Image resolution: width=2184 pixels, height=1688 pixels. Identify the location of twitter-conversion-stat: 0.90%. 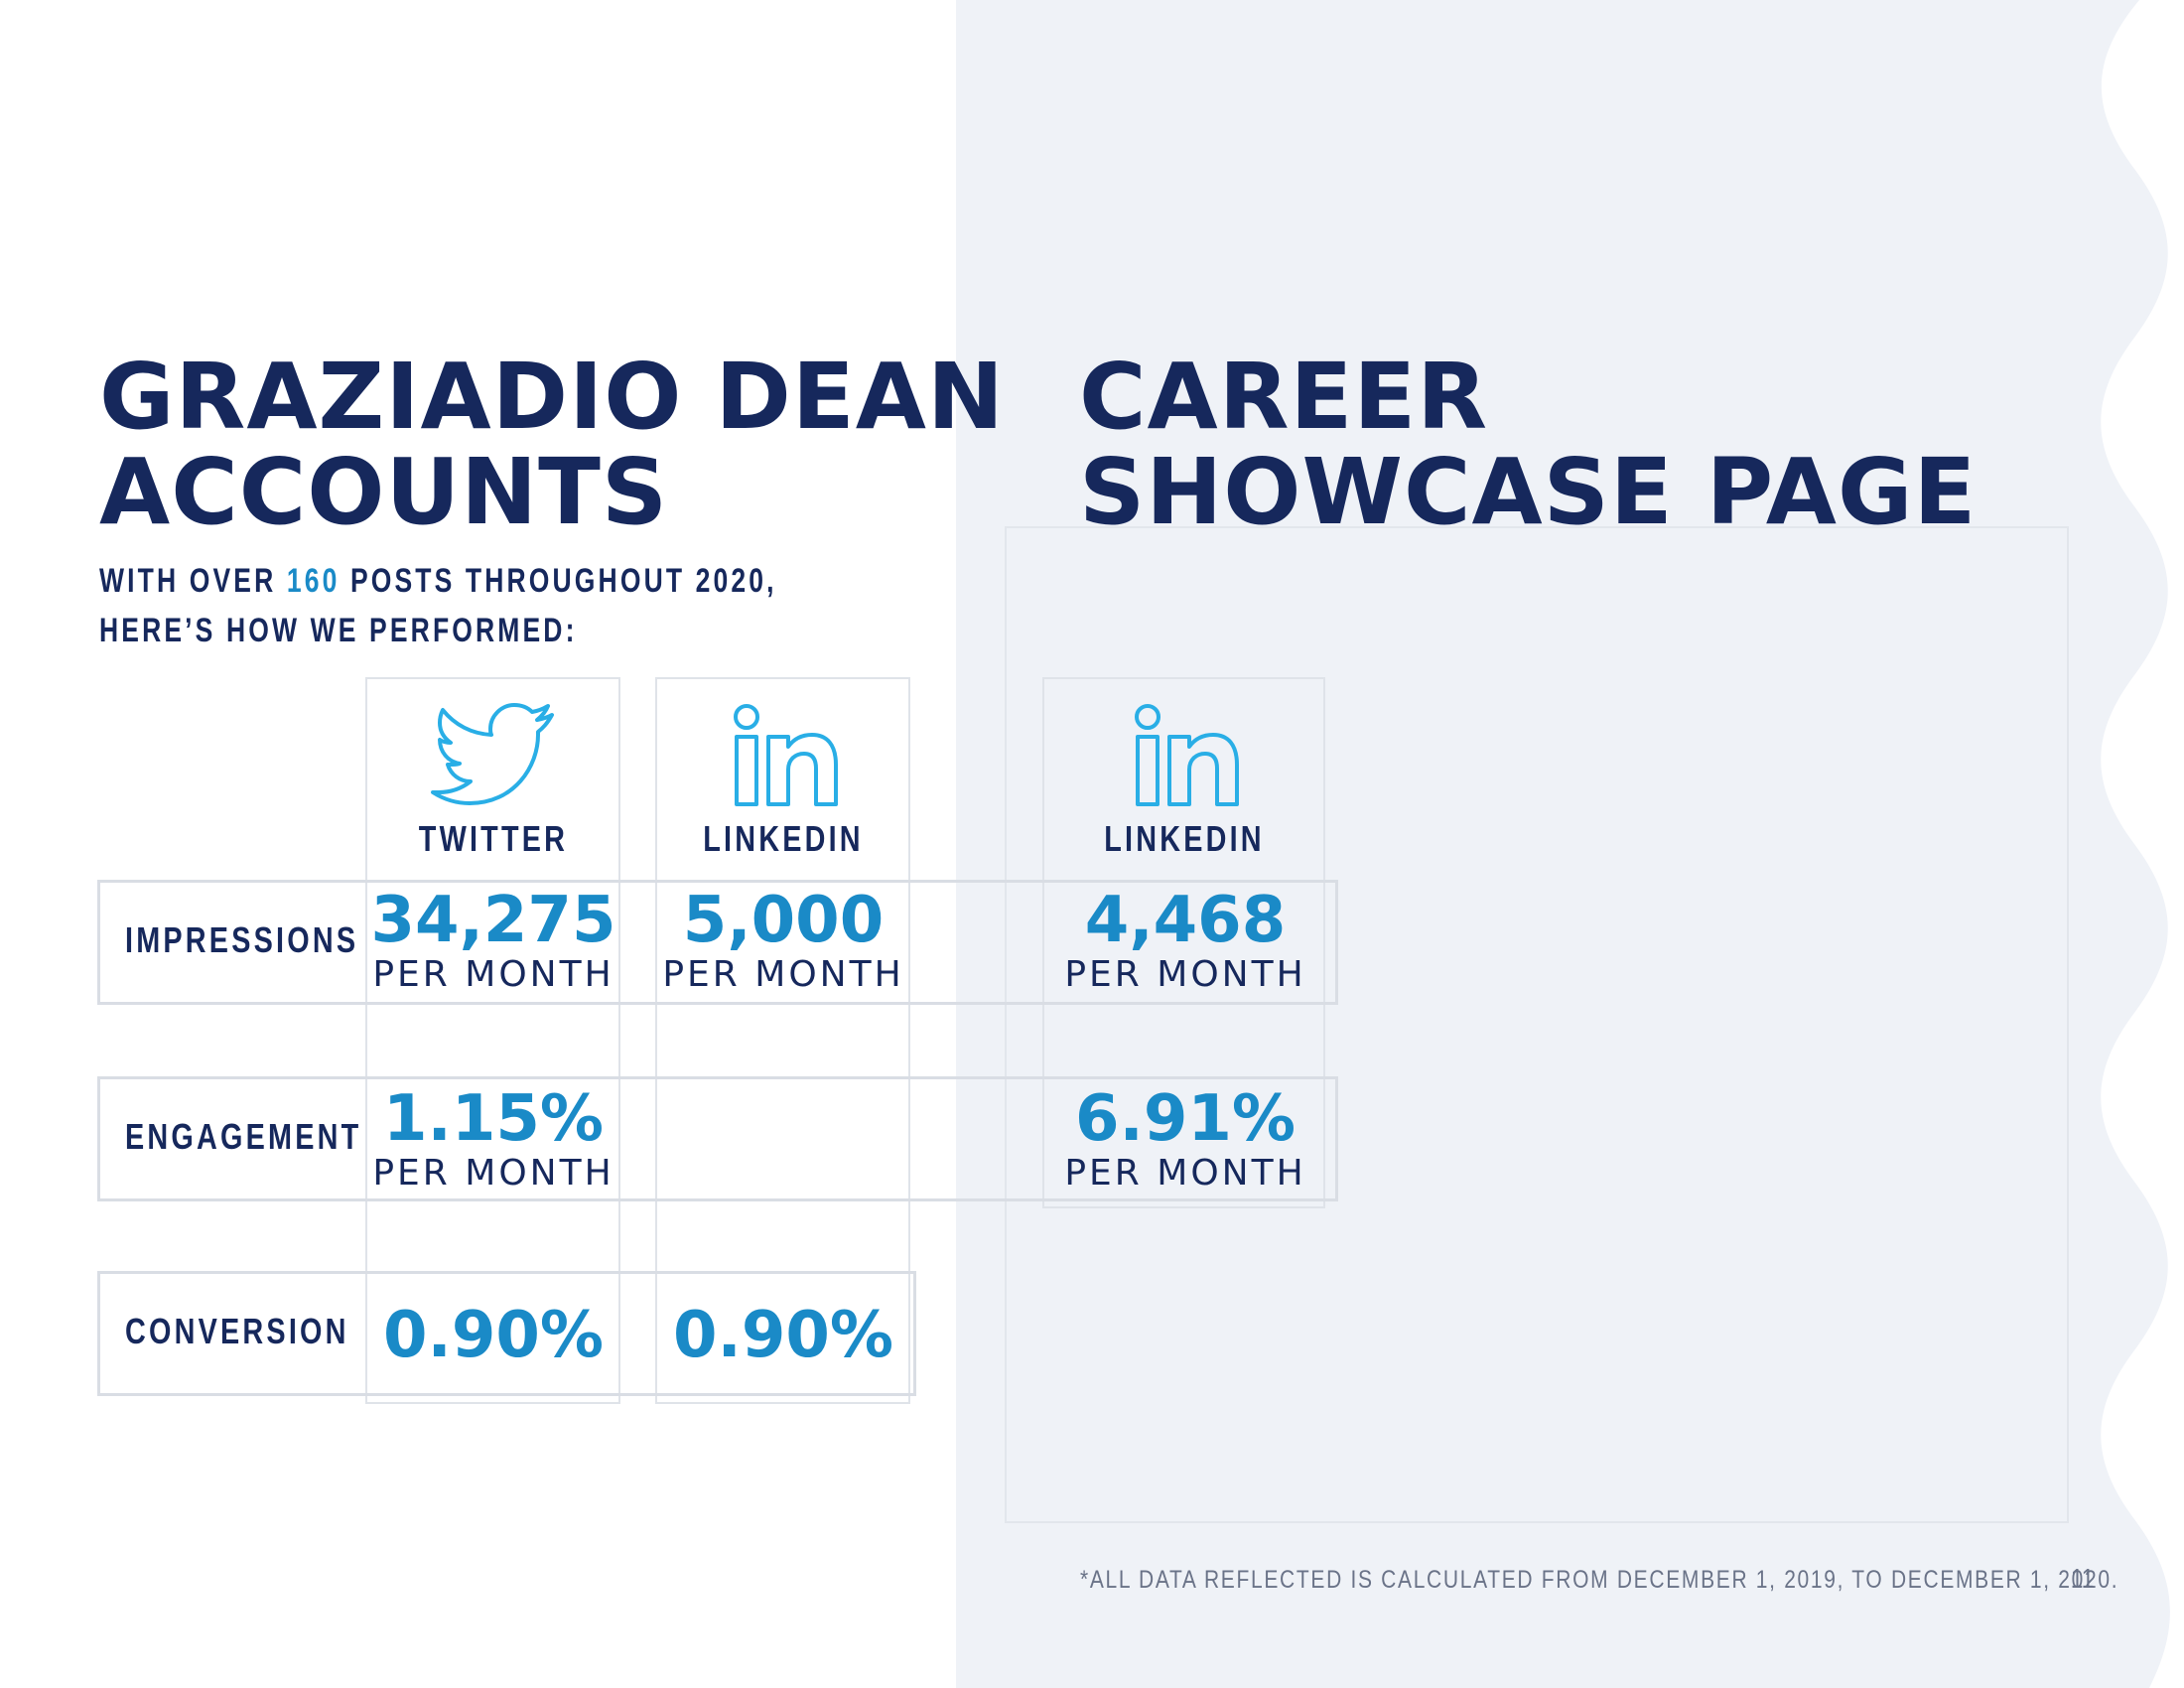
(493, 1335).